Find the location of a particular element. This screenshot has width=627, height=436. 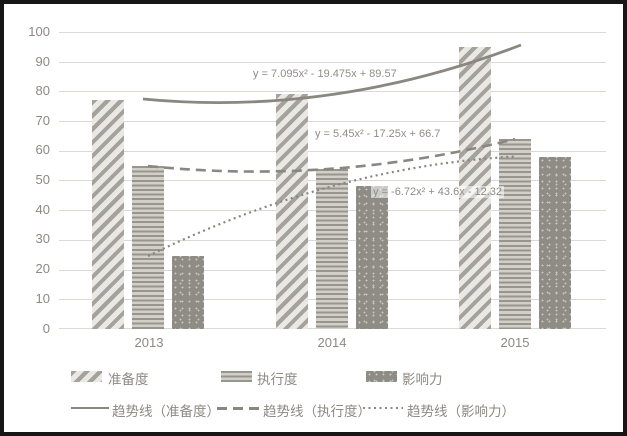

legend-swatch-influence is located at coordinates (381, 376).